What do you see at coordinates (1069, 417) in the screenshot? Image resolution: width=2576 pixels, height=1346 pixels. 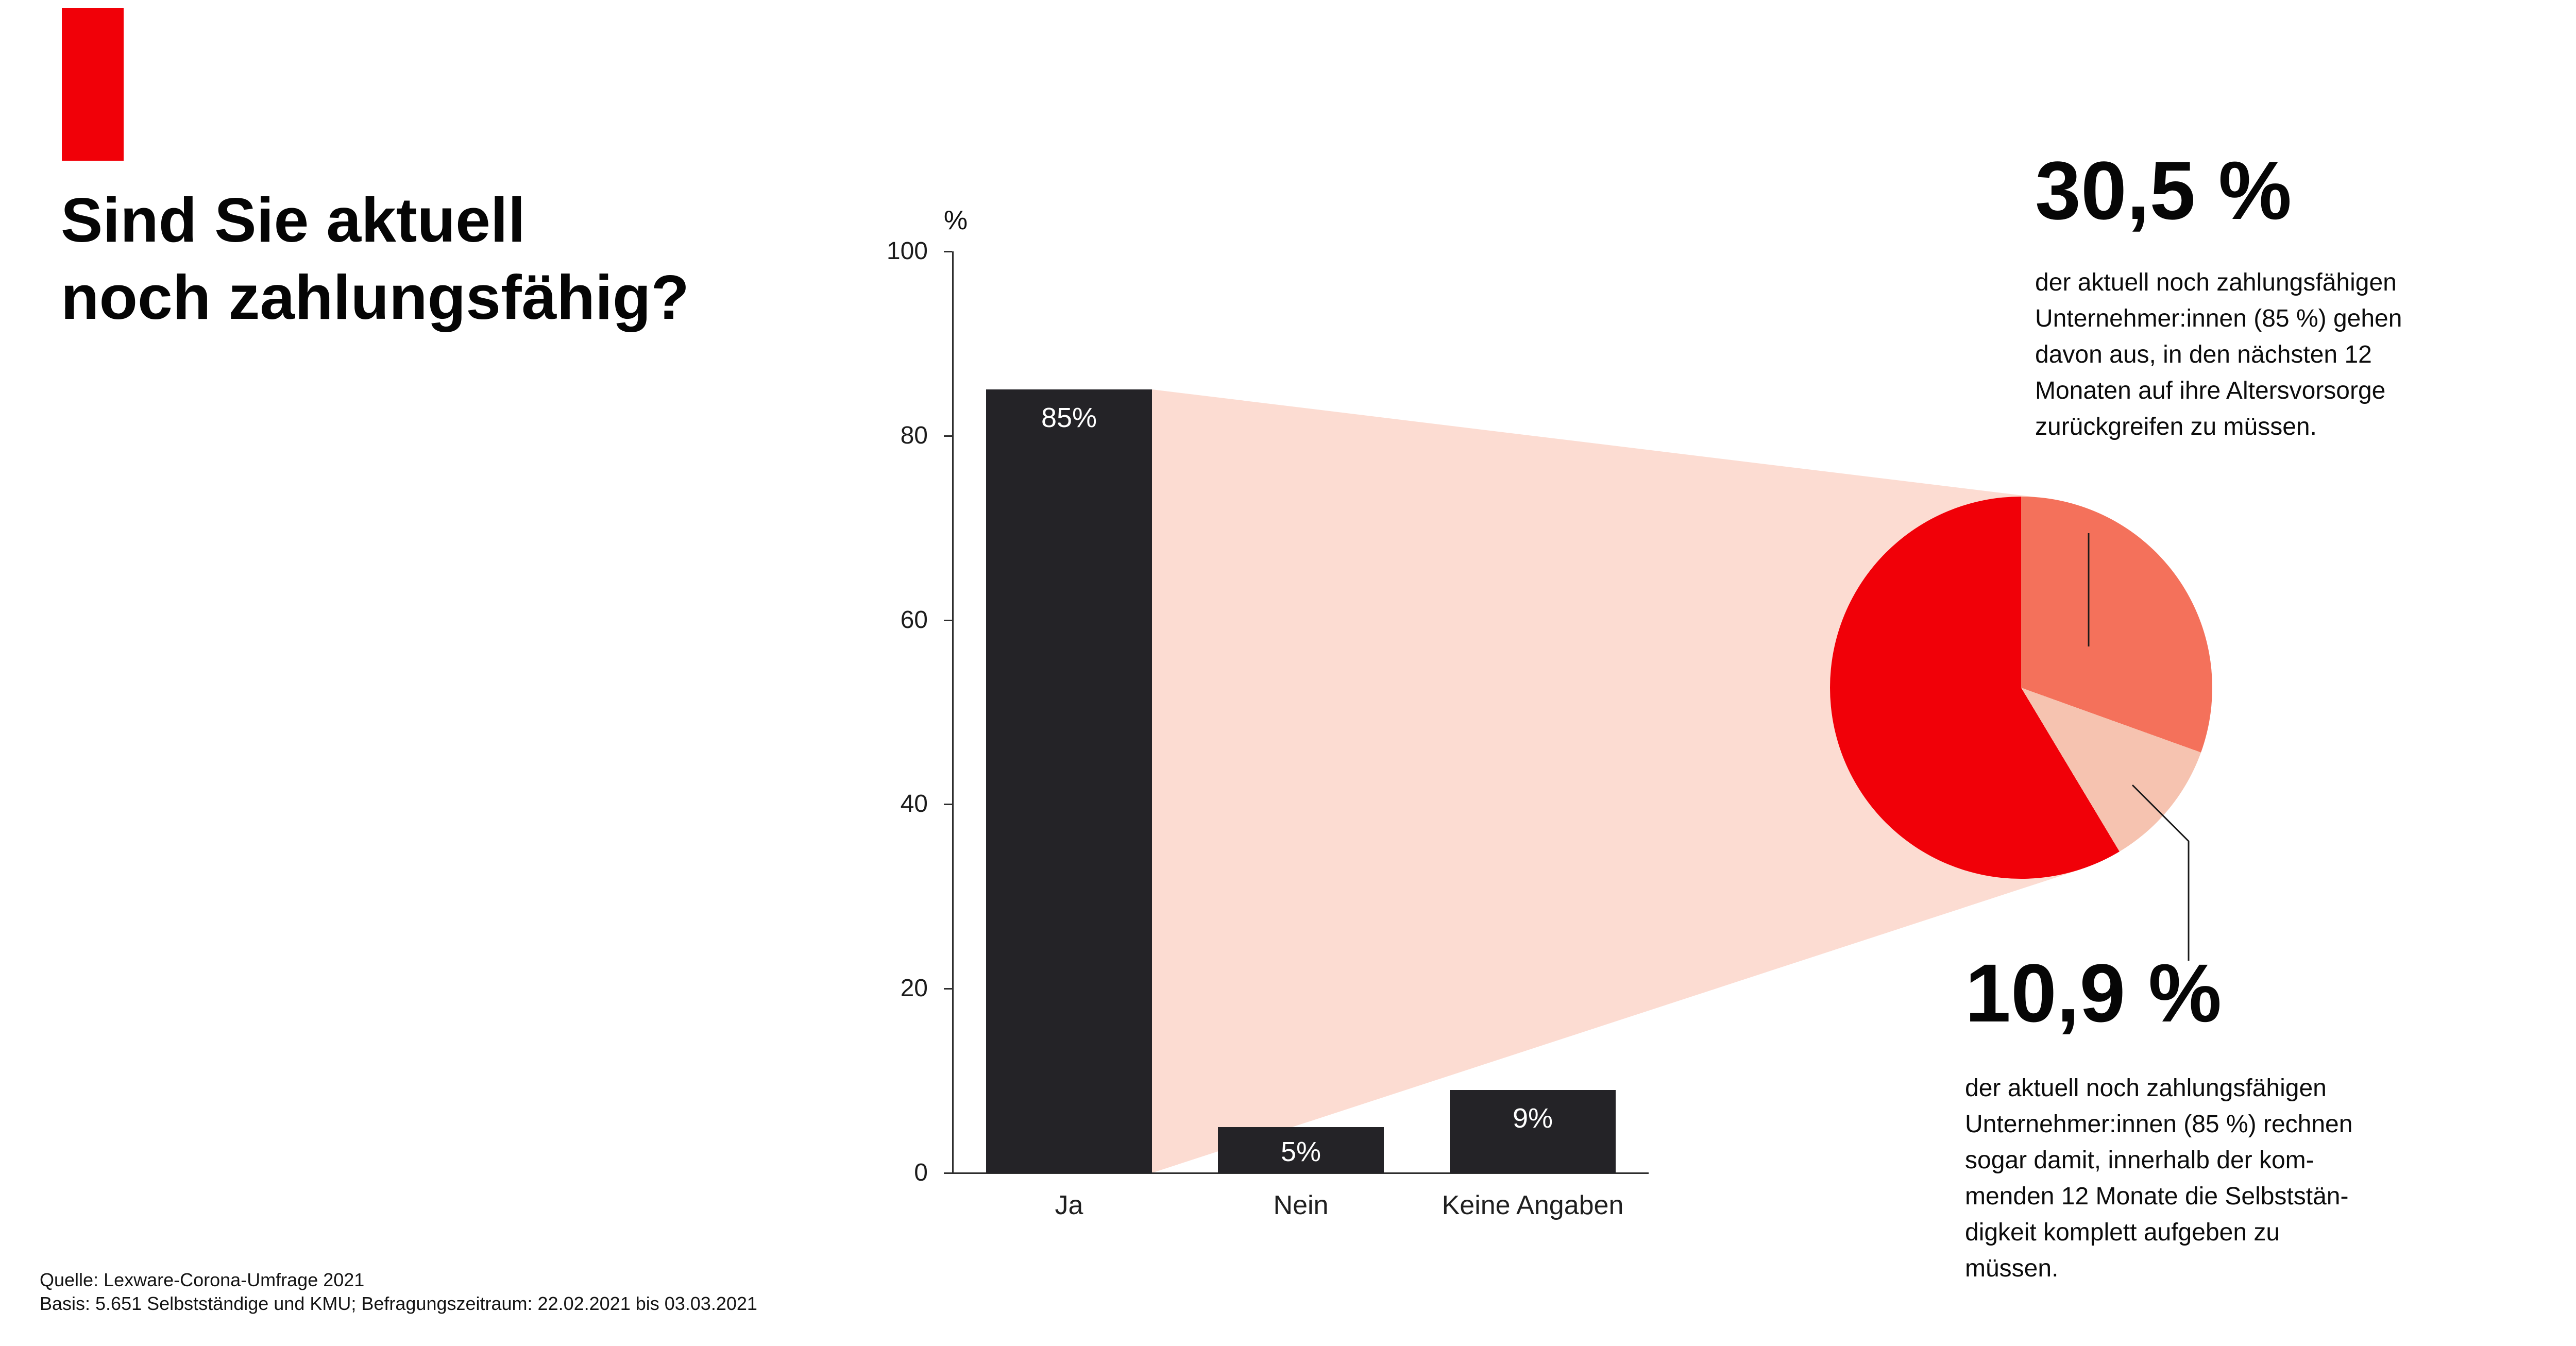 I see `bar-value-ja: 85%` at bounding box center [1069, 417].